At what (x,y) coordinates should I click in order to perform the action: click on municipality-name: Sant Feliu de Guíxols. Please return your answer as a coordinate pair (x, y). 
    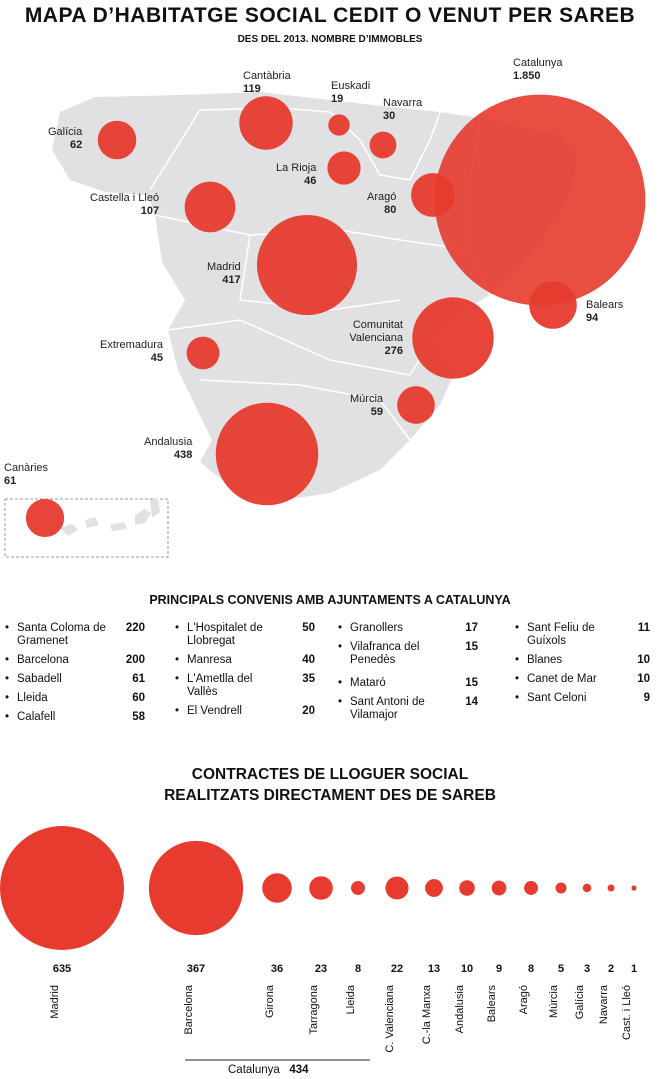
    Looking at the image, I should click on (561, 634).